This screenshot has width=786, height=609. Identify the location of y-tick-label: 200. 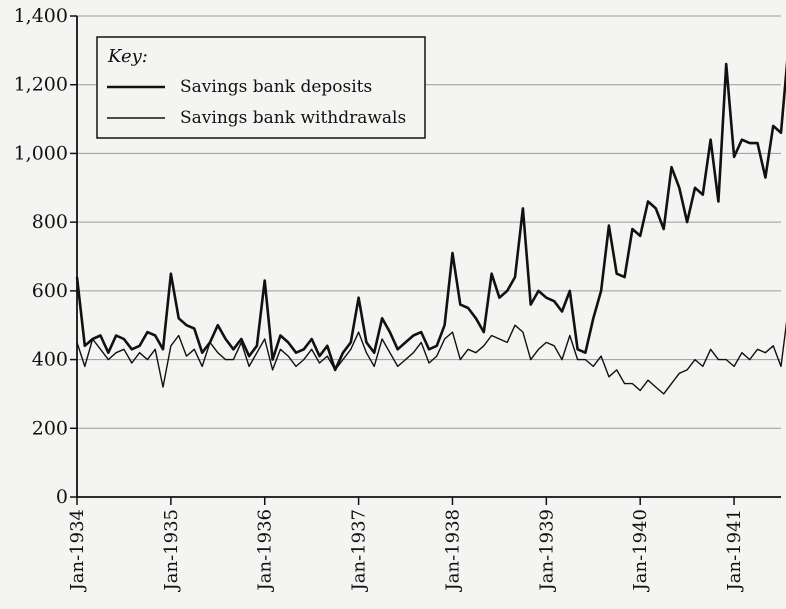
(50, 428).